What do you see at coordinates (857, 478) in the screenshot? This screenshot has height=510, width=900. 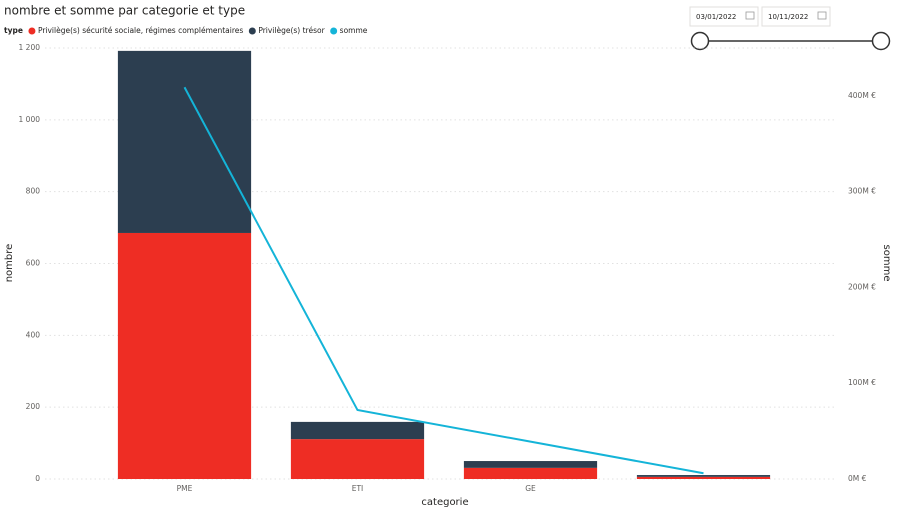 I see `y2-tick-label: 0M €` at bounding box center [857, 478].